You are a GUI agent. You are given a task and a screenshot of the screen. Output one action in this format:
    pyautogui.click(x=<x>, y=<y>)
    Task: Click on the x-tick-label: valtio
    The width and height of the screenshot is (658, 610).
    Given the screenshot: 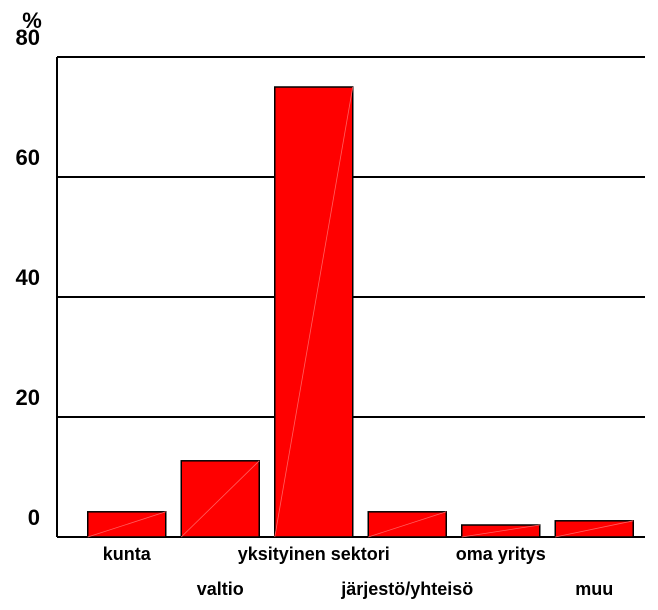 What is the action you would take?
    pyautogui.click(x=220, y=589)
    